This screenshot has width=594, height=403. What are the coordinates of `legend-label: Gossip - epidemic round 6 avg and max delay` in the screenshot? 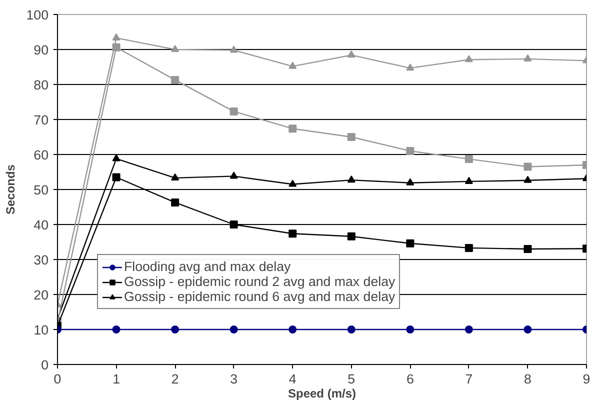 It's located at (260, 296).